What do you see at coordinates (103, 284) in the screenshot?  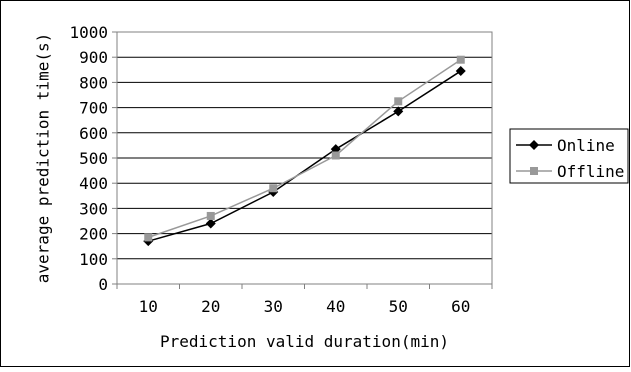 I see `y-tick-label: 0` at bounding box center [103, 284].